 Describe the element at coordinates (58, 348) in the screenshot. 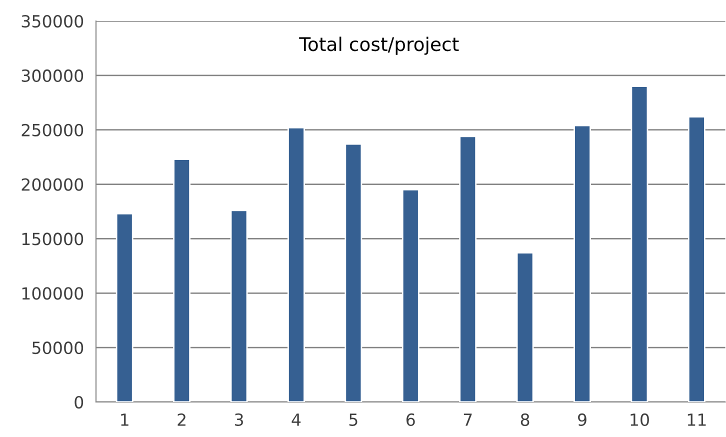

I see `y-tick-label: 50000` at that location.